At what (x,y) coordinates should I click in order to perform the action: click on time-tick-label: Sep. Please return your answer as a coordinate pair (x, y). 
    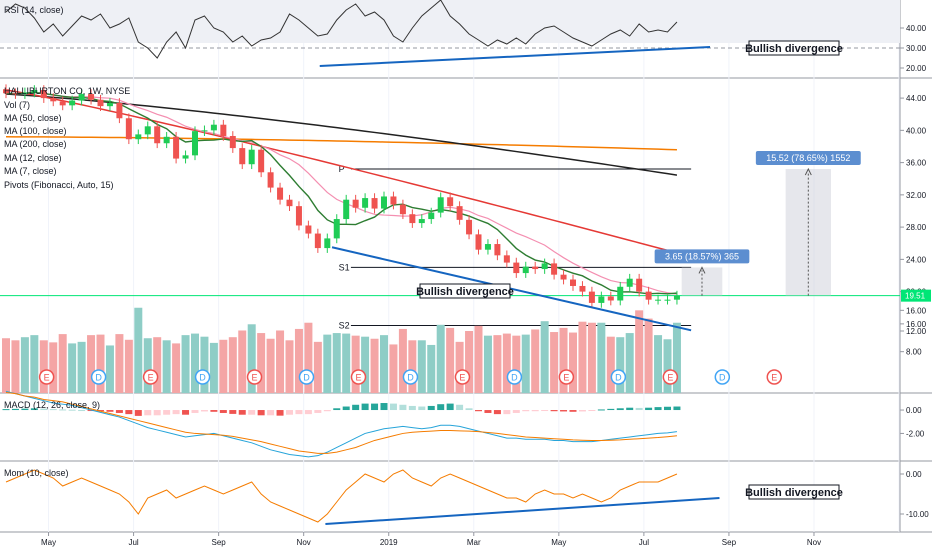
    Looking at the image, I should click on (729, 542).